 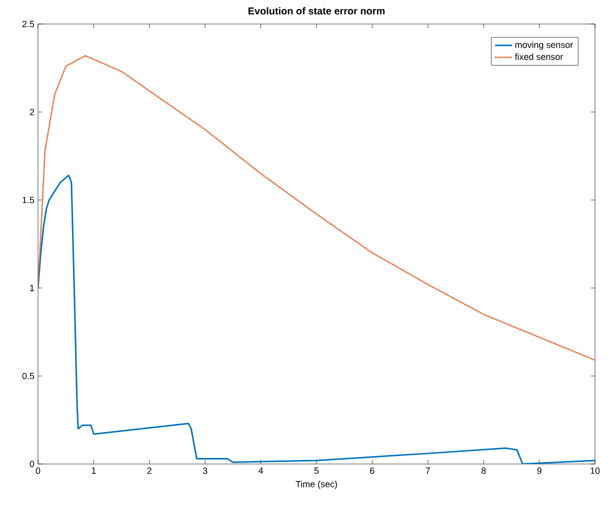 What do you see at coordinates (32, 112) in the screenshot?
I see `y-tick-label: 2` at bounding box center [32, 112].